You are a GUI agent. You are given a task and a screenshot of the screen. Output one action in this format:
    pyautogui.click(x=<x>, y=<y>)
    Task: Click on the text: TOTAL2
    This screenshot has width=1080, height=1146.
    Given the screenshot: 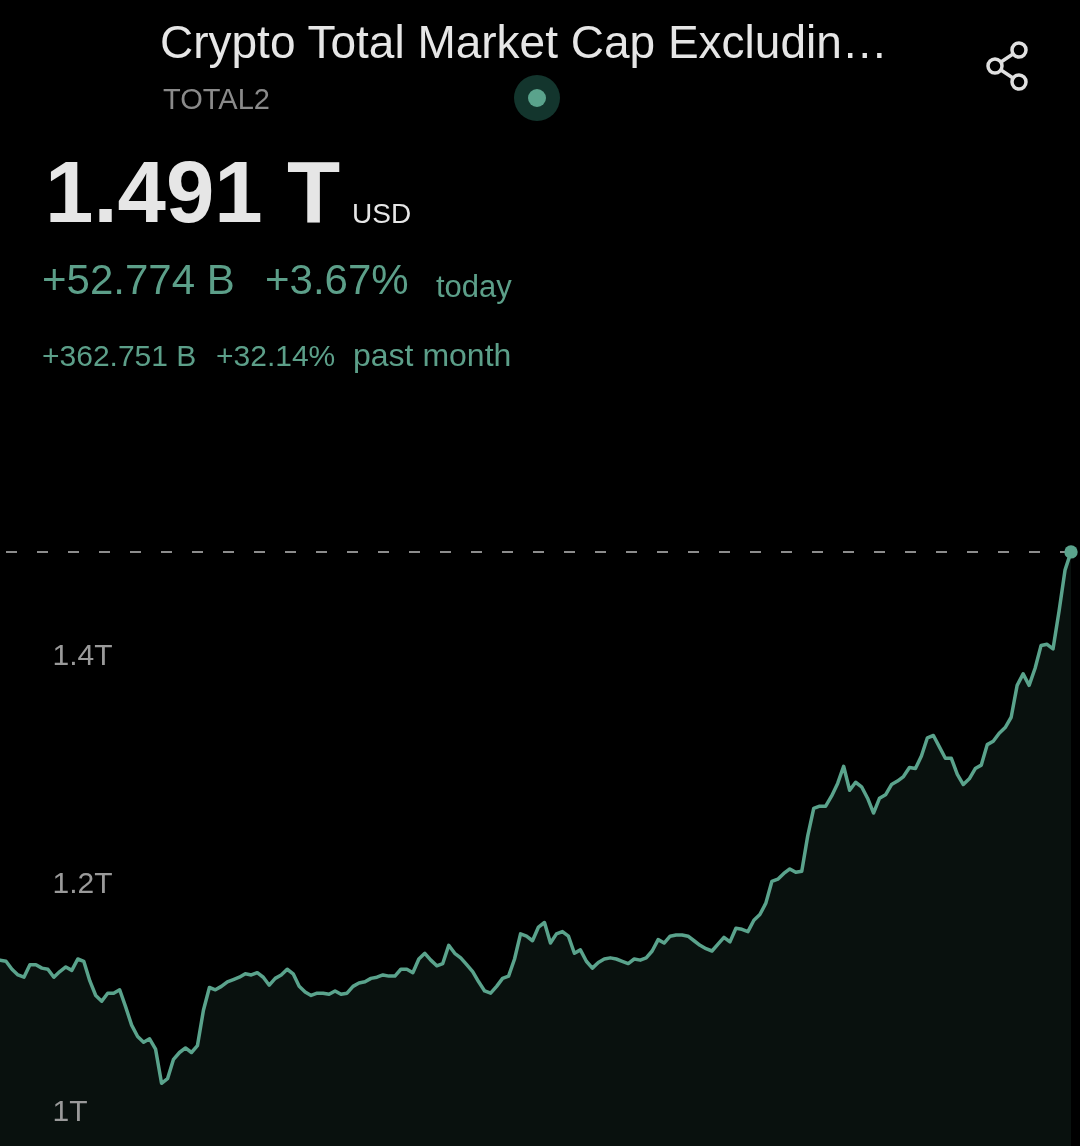 What is the action you would take?
    pyautogui.click(x=216, y=99)
    